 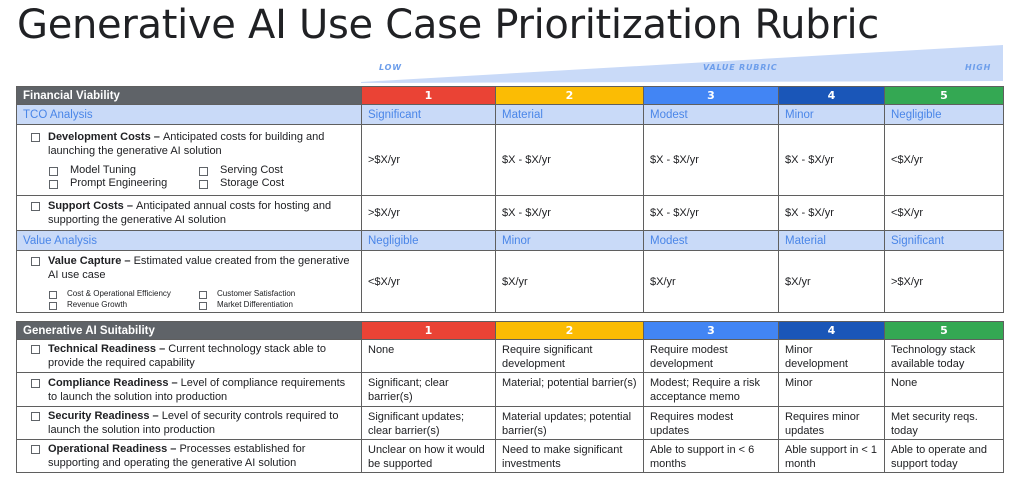 I want to click on checkbox-technical-readiness, so click(x=35, y=349).